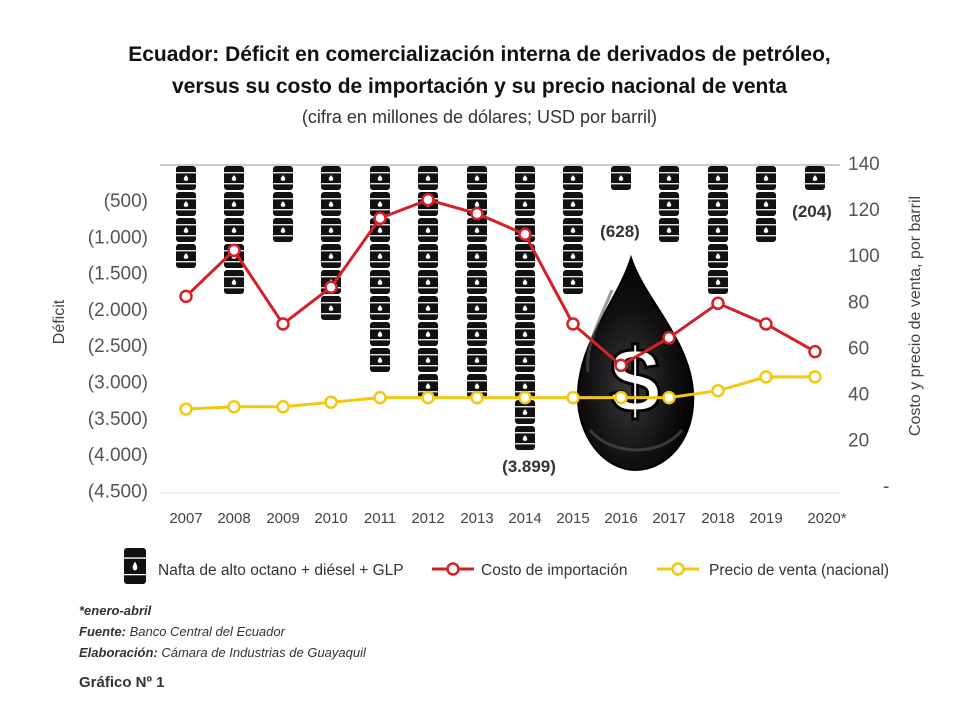 Image resolution: width=959 pixels, height=721 pixels. Describe the element at coordinates (858, 441) in the screenshot. I see `right-tick-label: 20` at that location.